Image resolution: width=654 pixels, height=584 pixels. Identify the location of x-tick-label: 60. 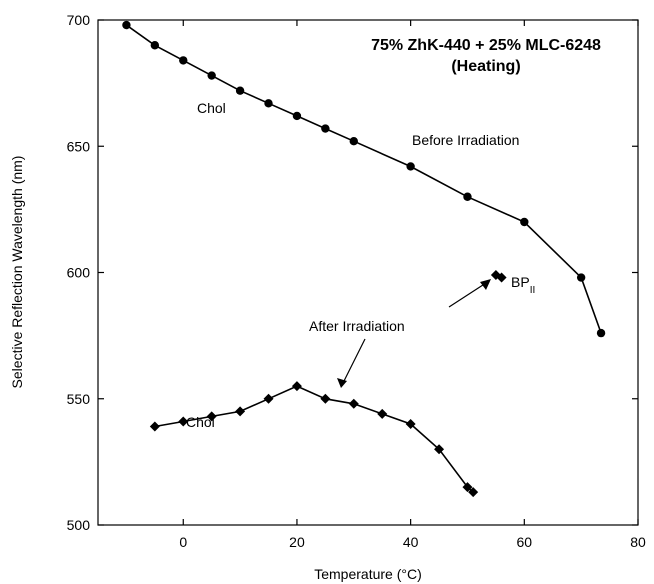
(525, 542).